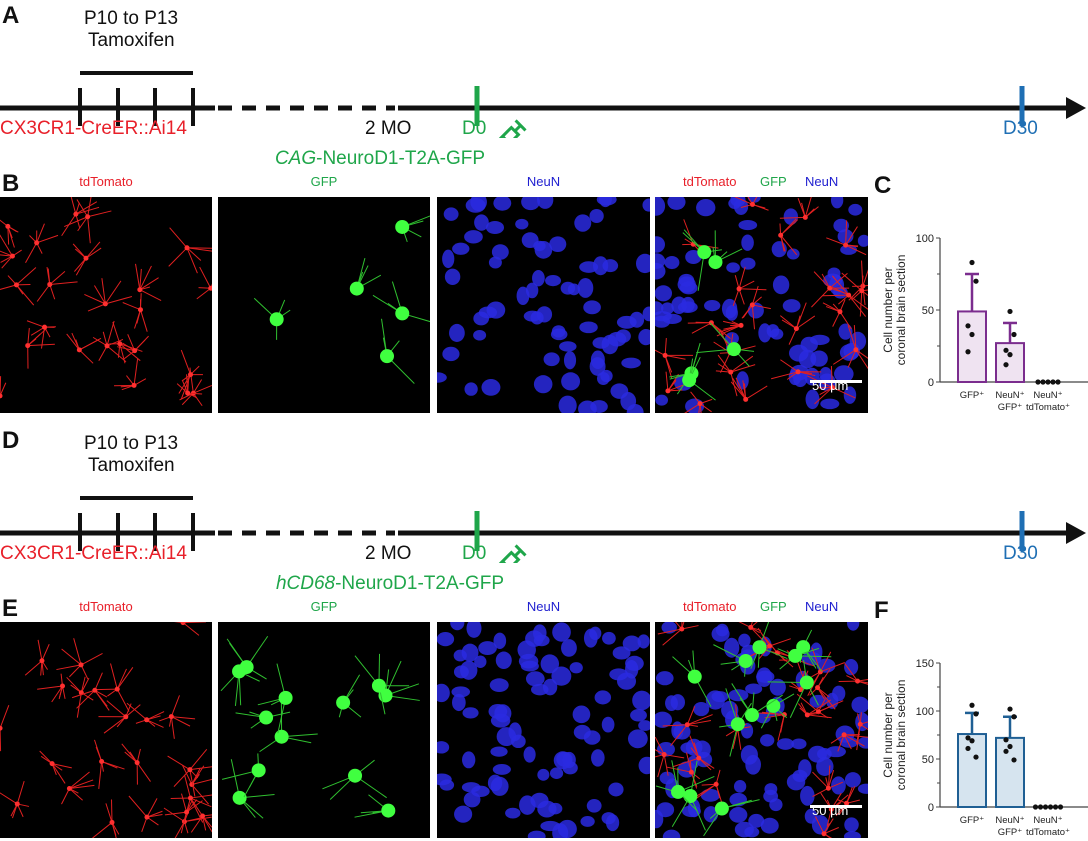 This screenshot has width=1088, height=841. What do you see at coordinates (1009, 395) in the screenshot?
I see `x-tick-label: NeuN⁺` at bounding box center [1009, 395].